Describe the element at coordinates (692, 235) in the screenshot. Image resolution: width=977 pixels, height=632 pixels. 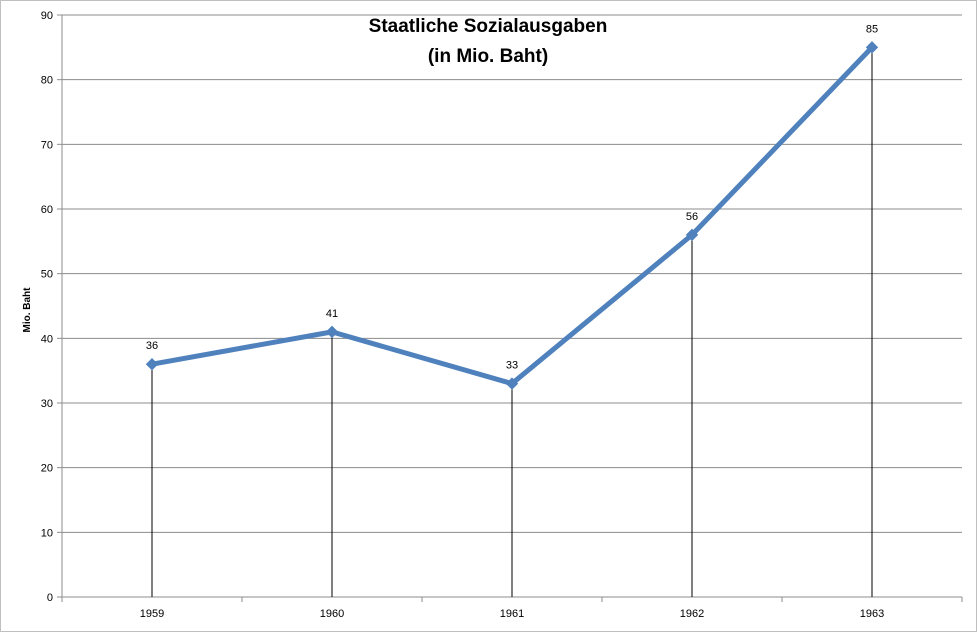
I see `data-point-1962` at that location.